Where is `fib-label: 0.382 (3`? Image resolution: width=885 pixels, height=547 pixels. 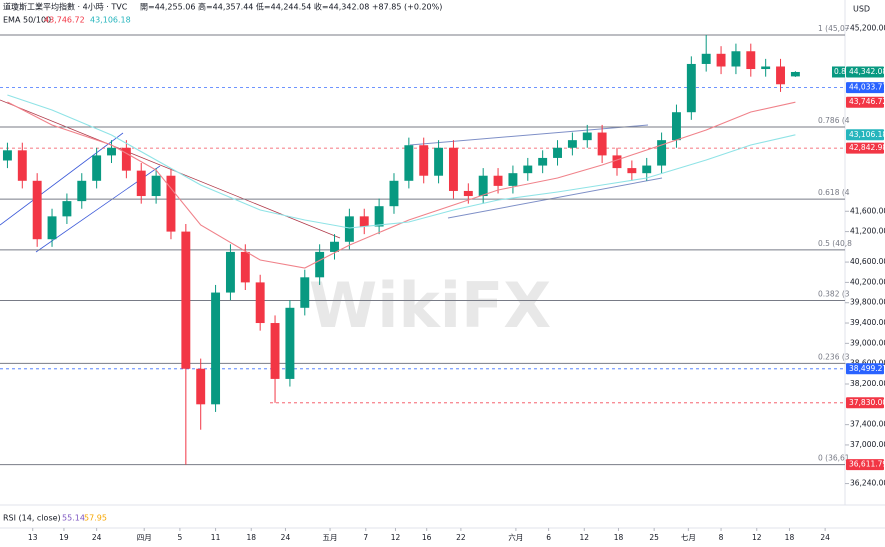 fib-label: 0.382 (3 is located at coordinates (834, 294).